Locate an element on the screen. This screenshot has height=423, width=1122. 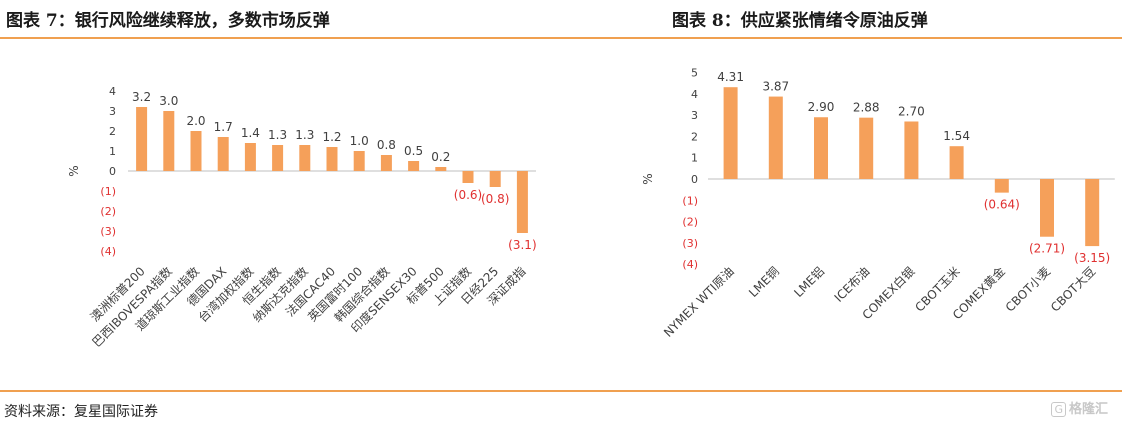
data-label: 2.70 is located at coordinates (911, 111).